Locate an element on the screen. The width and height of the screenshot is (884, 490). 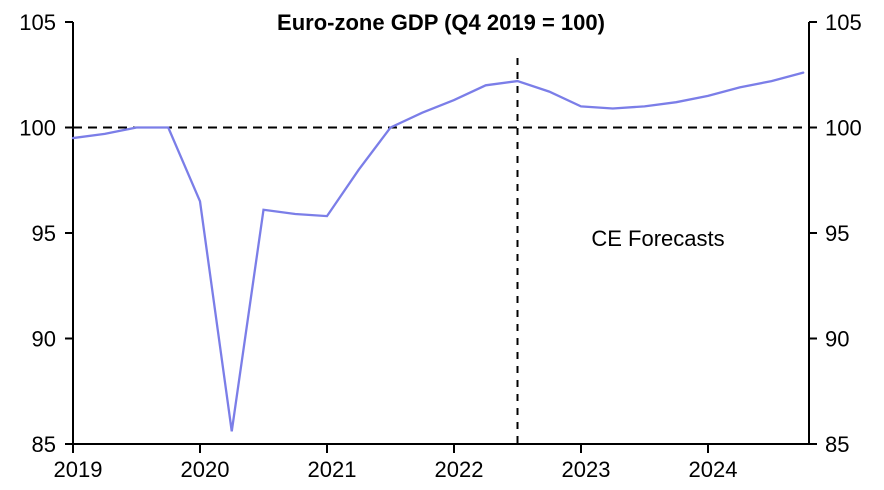
x-axis-tick-label: 2019 is located at coordinates (78, 469).